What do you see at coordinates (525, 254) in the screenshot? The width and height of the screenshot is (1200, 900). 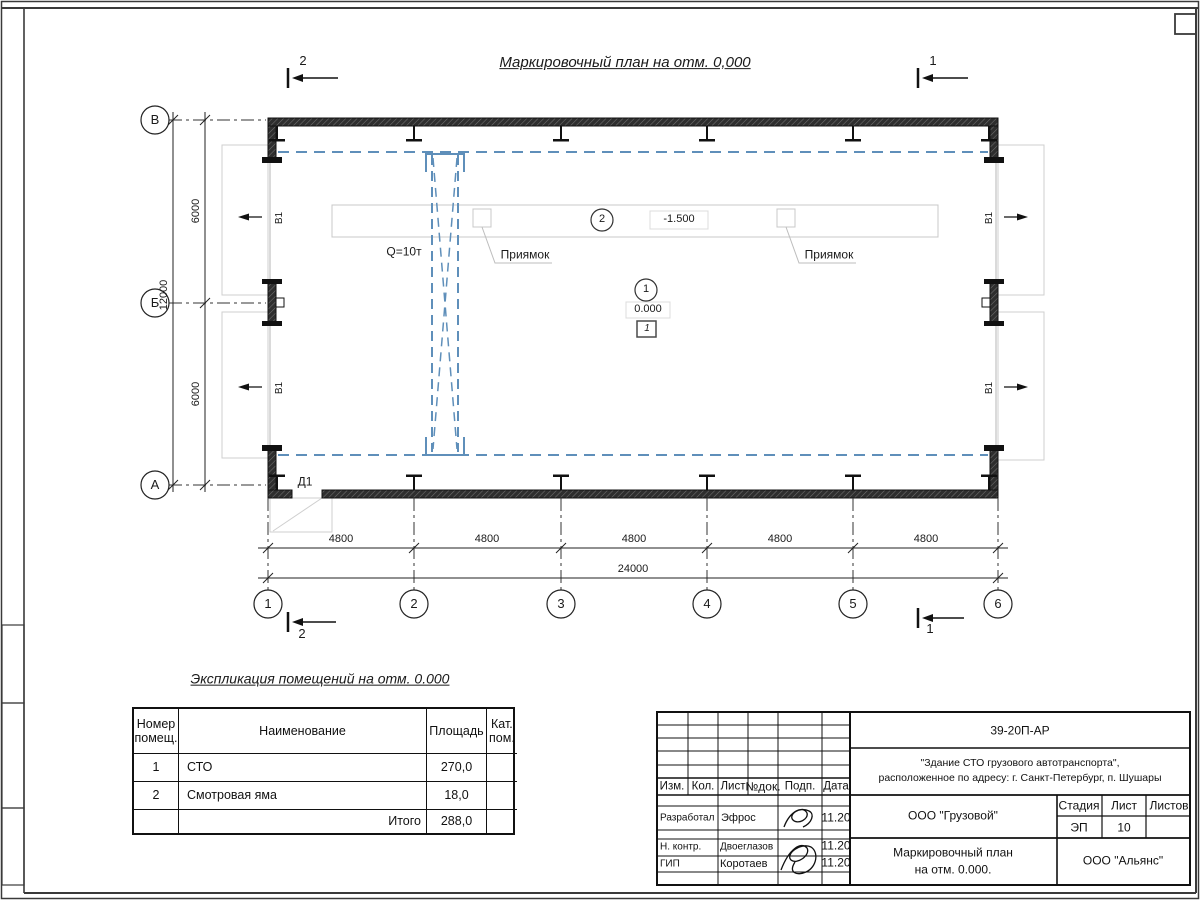 I see `pit-label-left: Приямок` at bounding box center [525, 254].